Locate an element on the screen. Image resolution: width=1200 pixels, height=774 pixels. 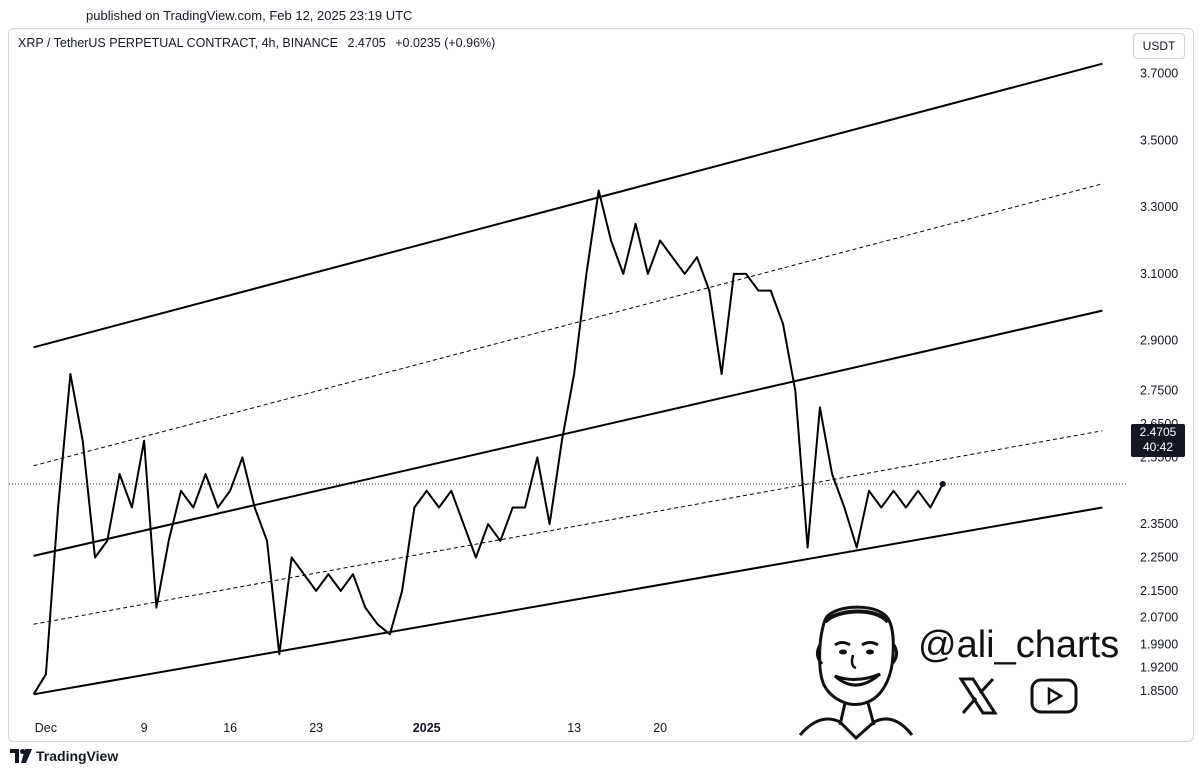
y-tick-label: 2.7500 is located at coordinates (1159, 391).